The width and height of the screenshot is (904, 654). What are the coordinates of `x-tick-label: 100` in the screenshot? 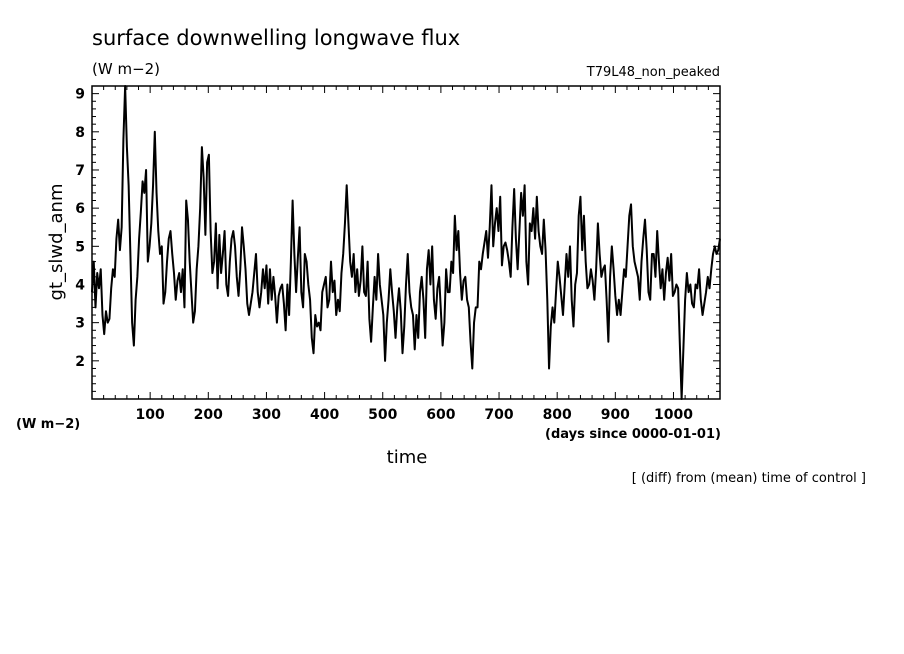 It's located at (150, 415).